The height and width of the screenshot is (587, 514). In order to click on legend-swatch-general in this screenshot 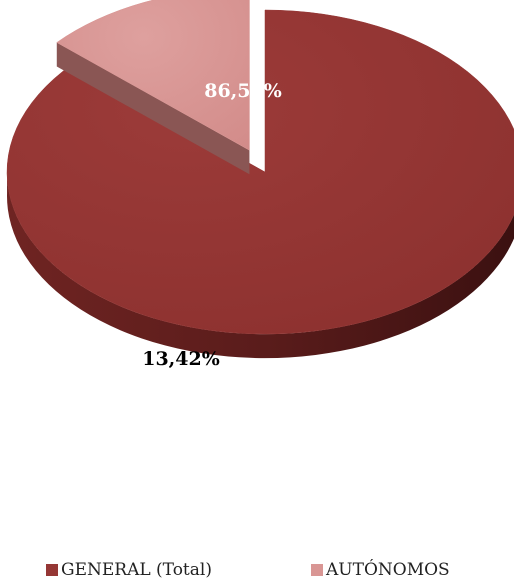, I will do `click(52, 570)`.